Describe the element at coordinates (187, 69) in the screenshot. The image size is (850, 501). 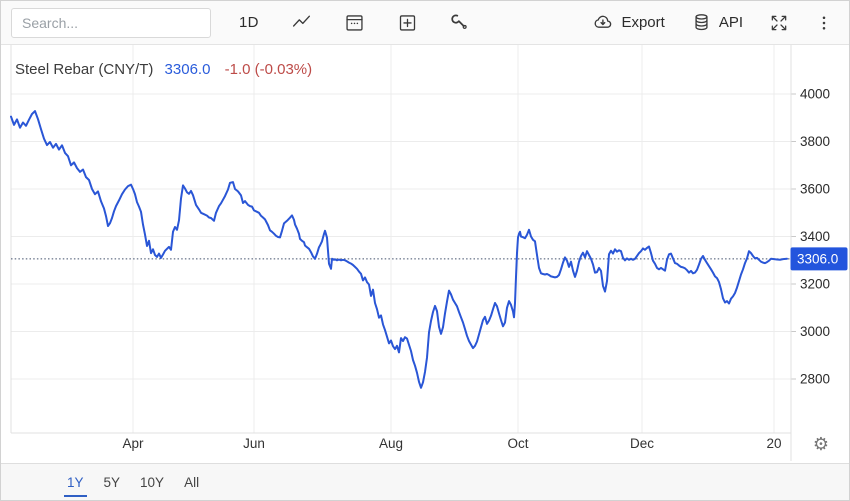
I see `last-price: 3306.0` at that location.